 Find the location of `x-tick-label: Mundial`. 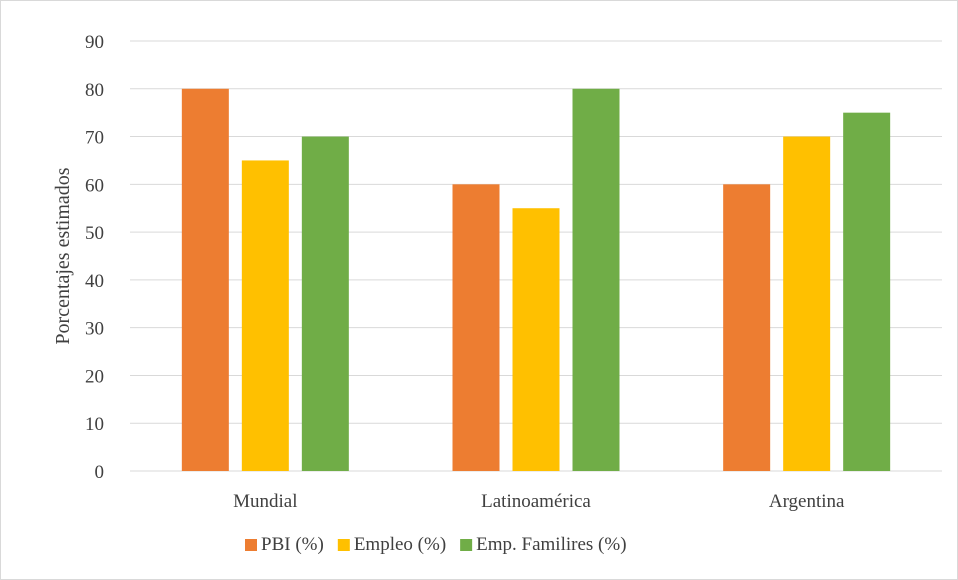

x-tick-label: Mundial is located at coordinates (265, 501).